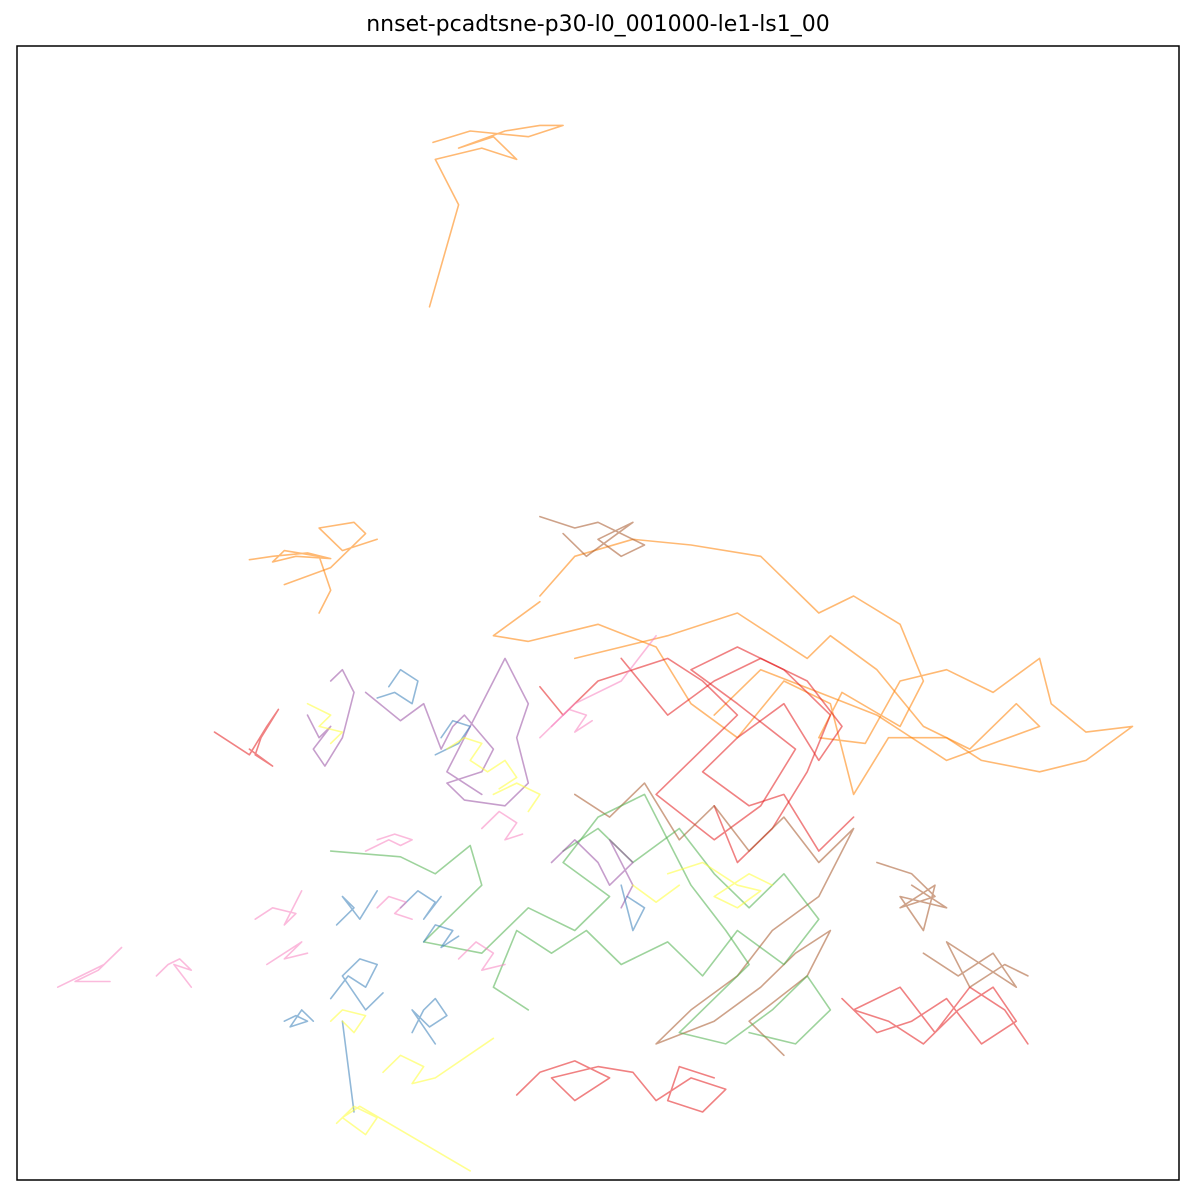 The height and width of the screenshot is (1196, 1196). What do you see at coordinates (598, 24) in the screenshot?
I see `chart-title: nnset-pcadtsne-p30-l0_001000-le1-ls1_00` at bounding box center [598, 24].